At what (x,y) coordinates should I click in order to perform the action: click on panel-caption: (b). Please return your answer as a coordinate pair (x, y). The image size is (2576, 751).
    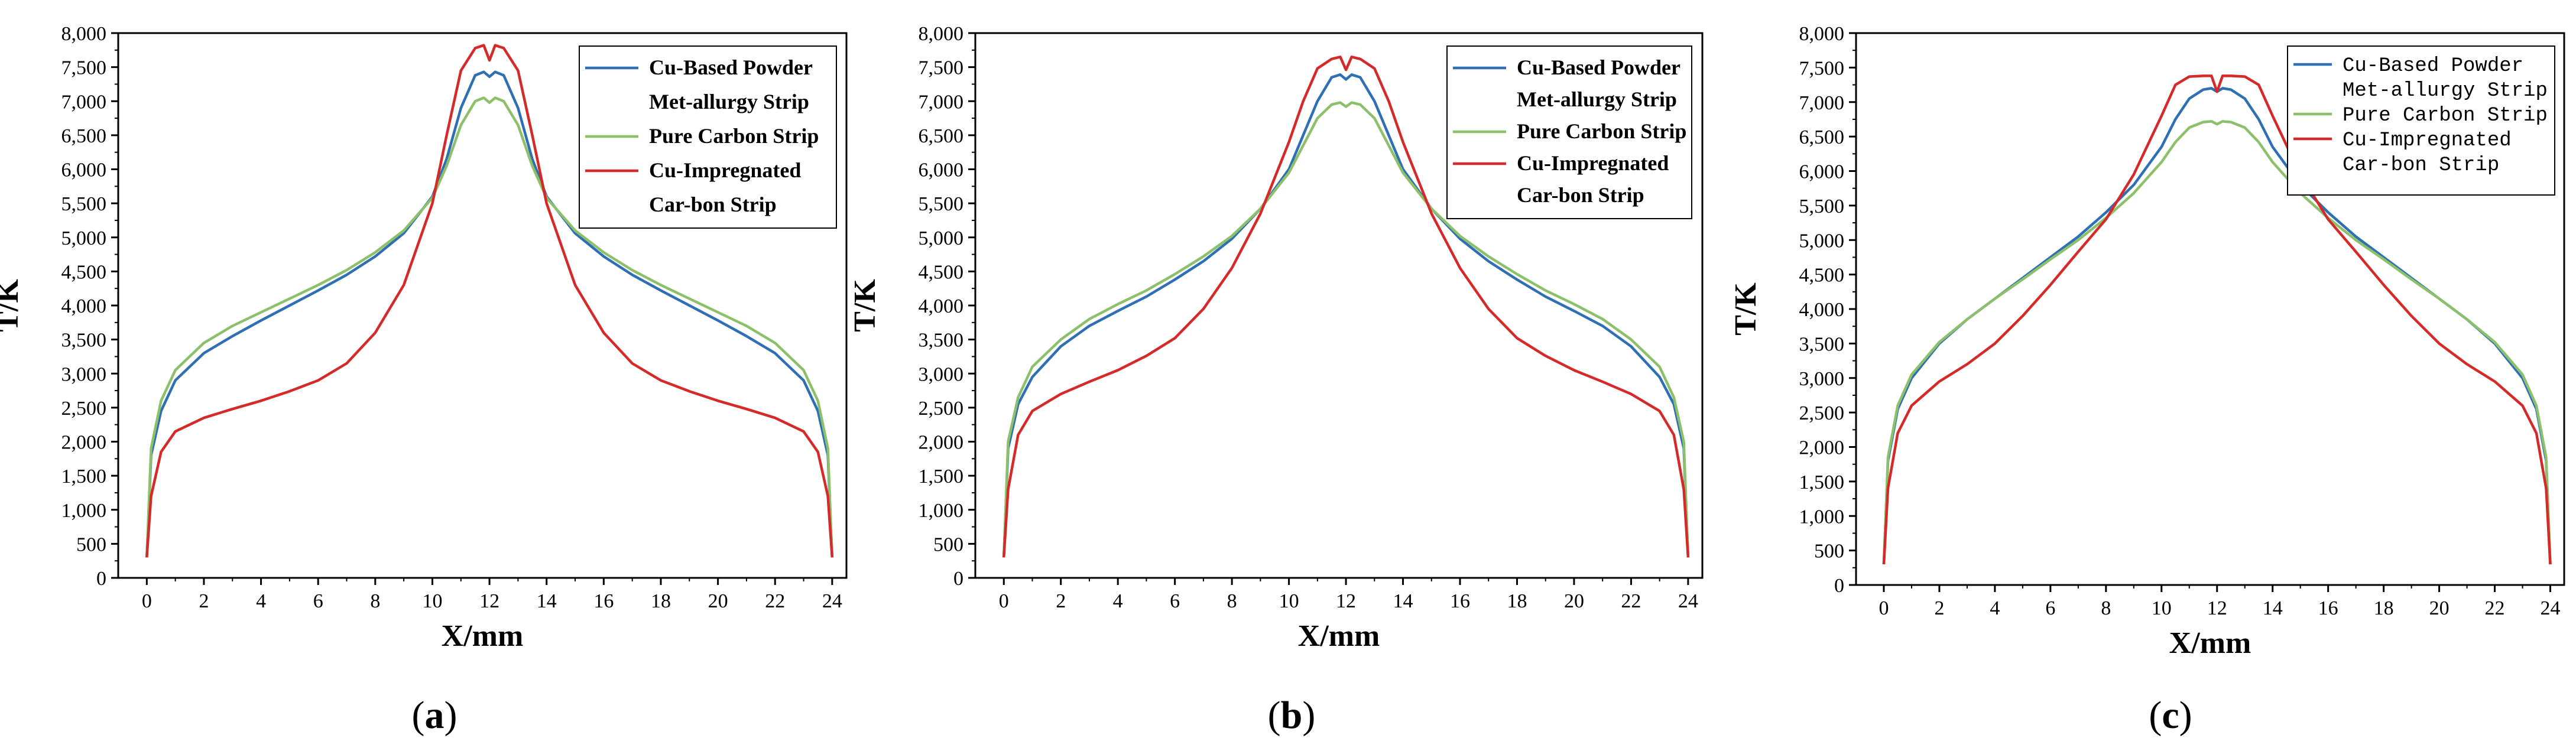
    Looking at the image, I should click on (1292, 715).